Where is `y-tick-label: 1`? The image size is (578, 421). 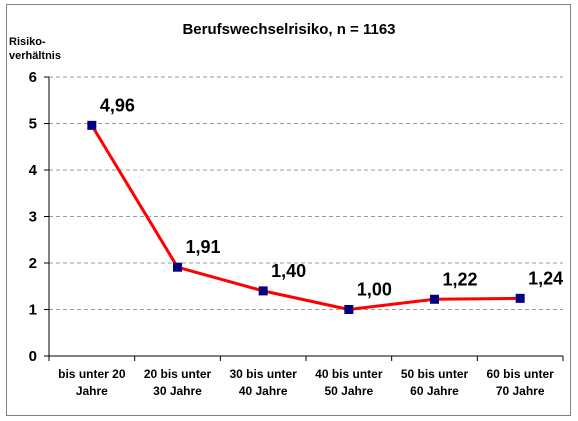
y-tick-label: 1 is located at coordinates (33, 310).